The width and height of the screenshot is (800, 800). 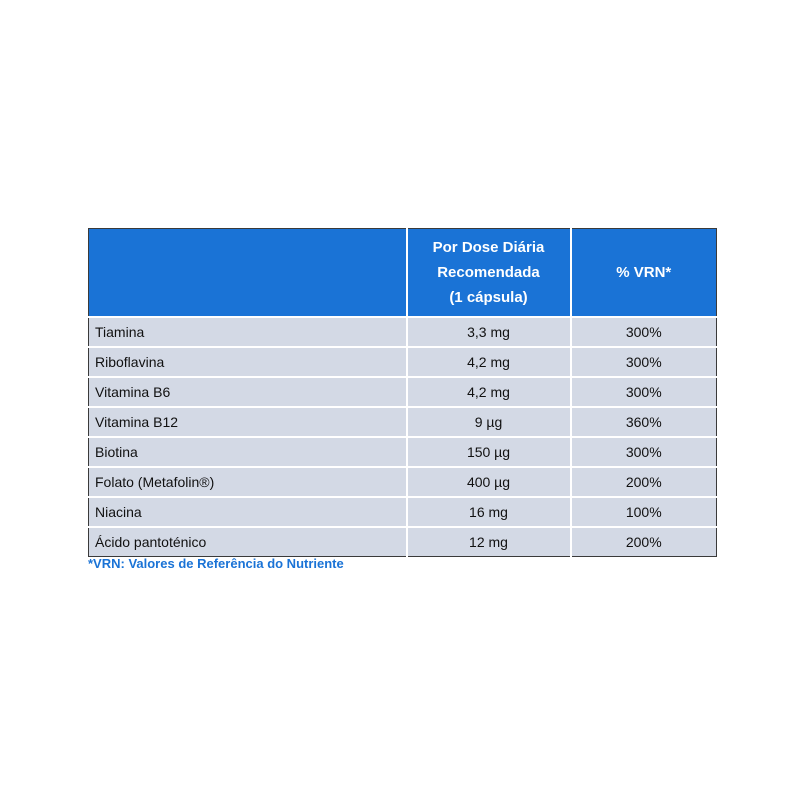 I want to click on table-row: Ácido pantoténico 12 mg 200%, so click(x=402, y=542).